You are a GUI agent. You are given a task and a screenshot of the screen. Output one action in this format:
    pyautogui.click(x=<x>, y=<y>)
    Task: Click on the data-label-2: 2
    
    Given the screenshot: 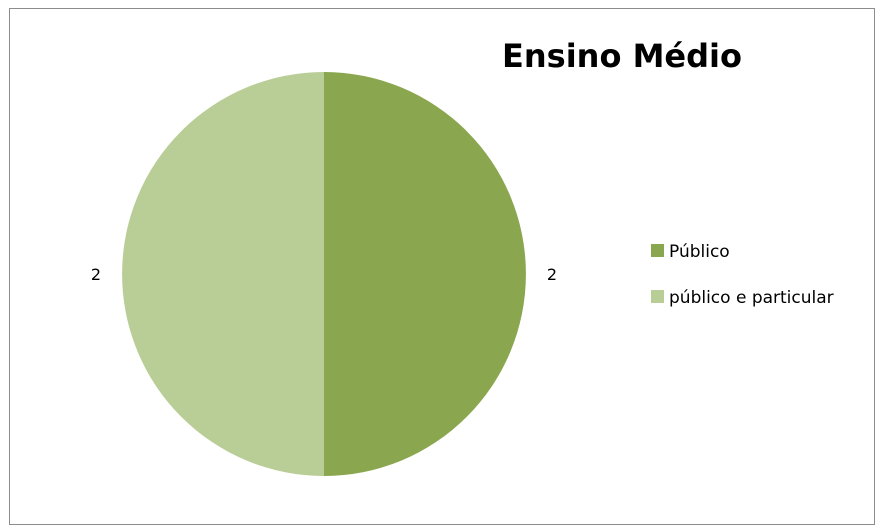 What is the action you would take?
    pyautogui.click(x=96, y=274)
    